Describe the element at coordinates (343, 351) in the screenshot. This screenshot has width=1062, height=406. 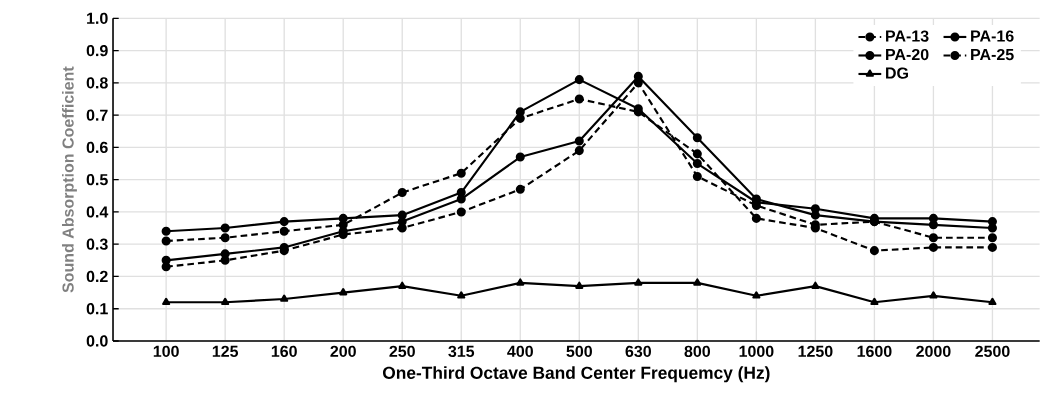
I see `x-tick-label: 200` at that location.